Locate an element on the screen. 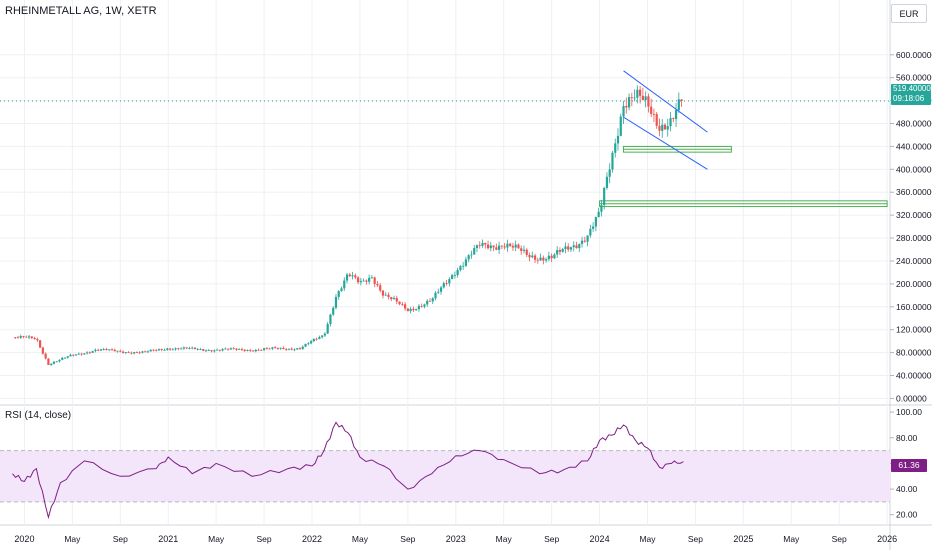  y-tick-label: 600.00000 is located at coordinates (914, 55).